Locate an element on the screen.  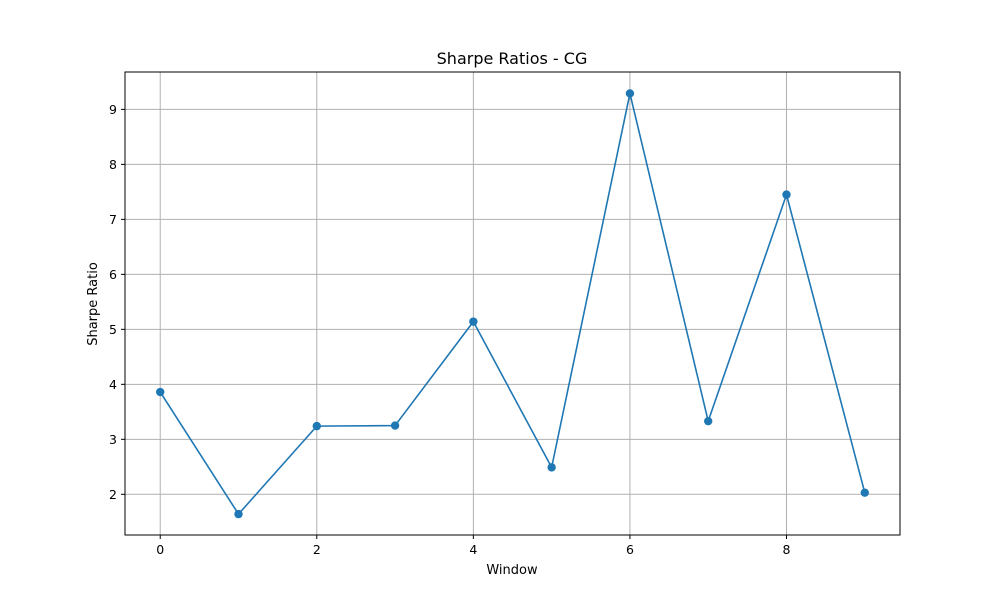
y-axis-label: Sharpe Ratio is located at coordinates (93, 304).